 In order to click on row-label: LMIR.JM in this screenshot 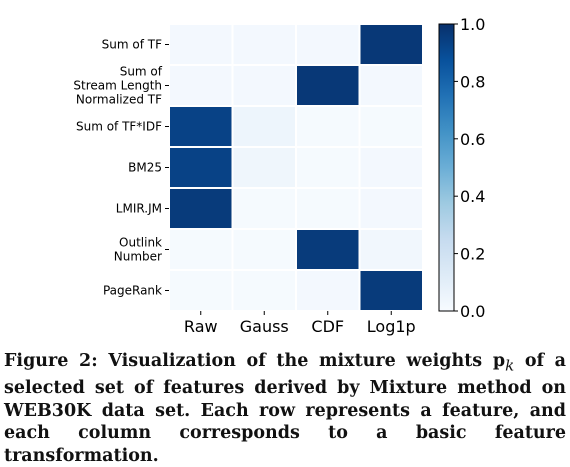, I will do `click(139, 209)`.